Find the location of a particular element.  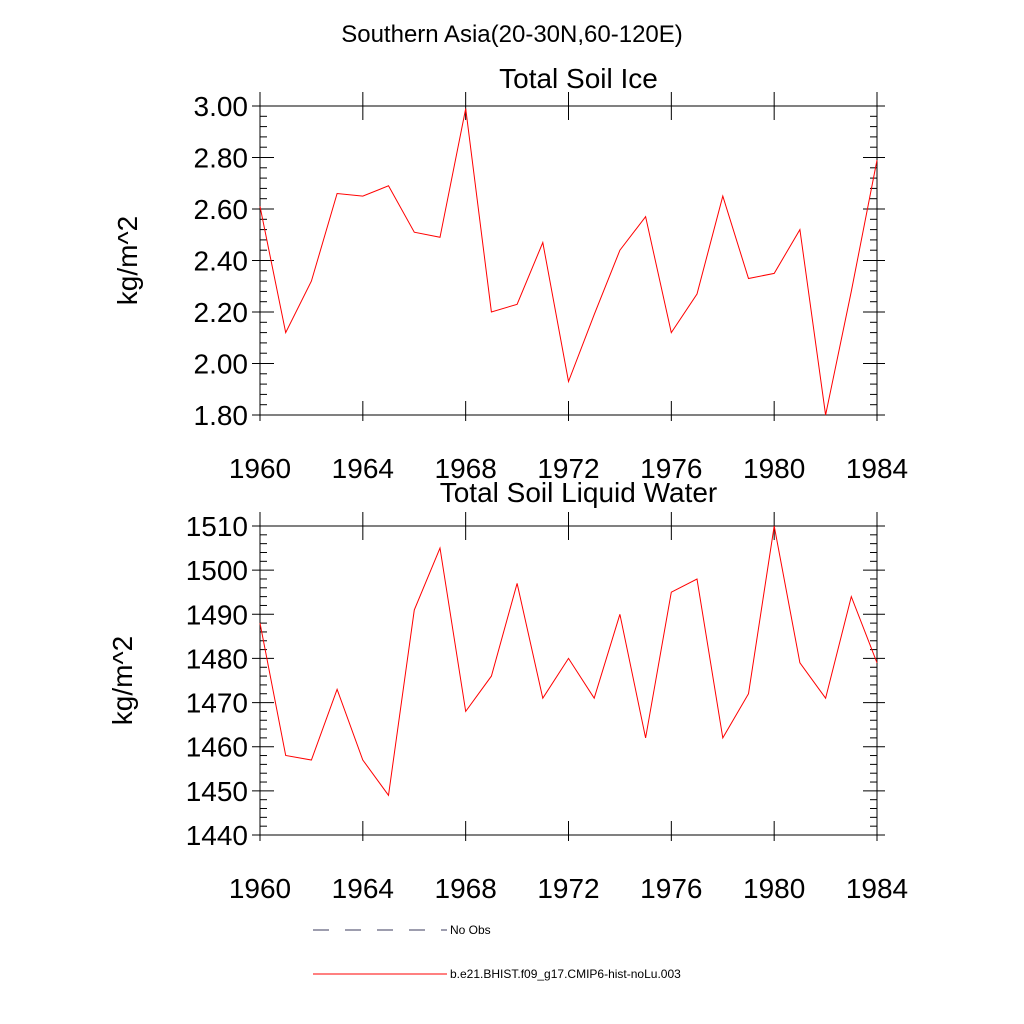

y-tick-label: 2.80 is located at coordinates (221, 158).